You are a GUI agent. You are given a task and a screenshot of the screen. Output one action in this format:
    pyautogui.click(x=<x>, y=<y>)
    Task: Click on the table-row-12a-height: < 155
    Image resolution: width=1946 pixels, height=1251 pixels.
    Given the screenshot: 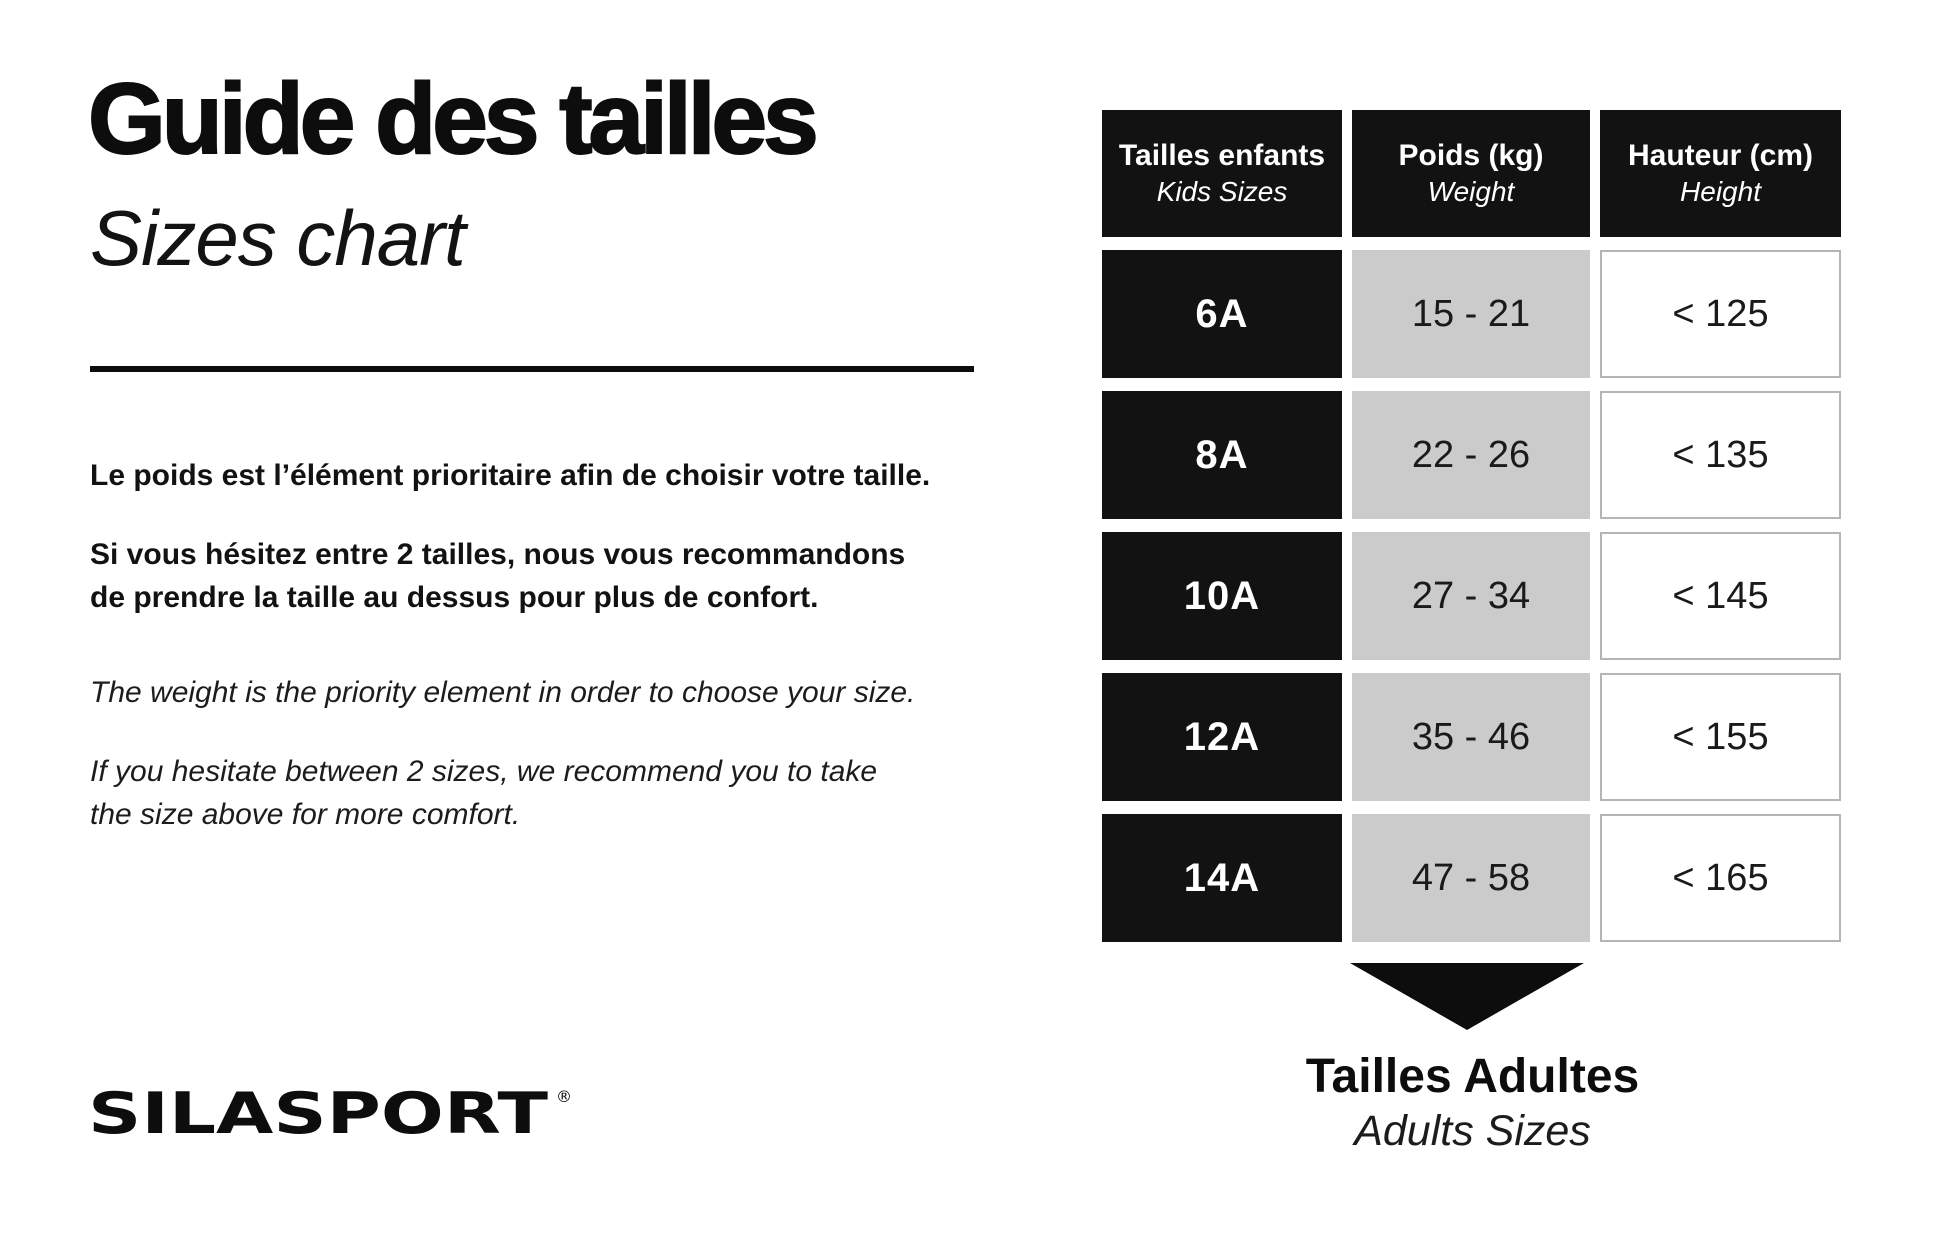 What is the action you would take?
    pyautogui.click(x=1720, y=737)
    